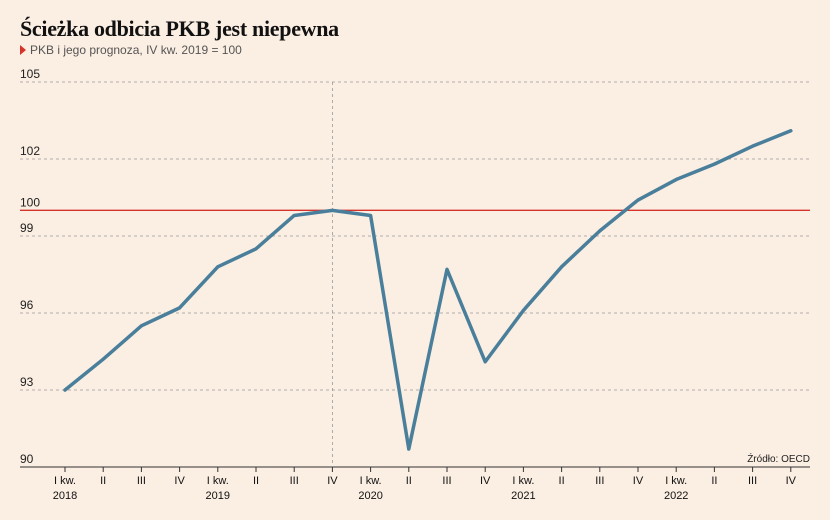  What do you see at coordinates (65, 496) in the screenshot?
I see `year-label: 2018` at bounding box center [65, 496].